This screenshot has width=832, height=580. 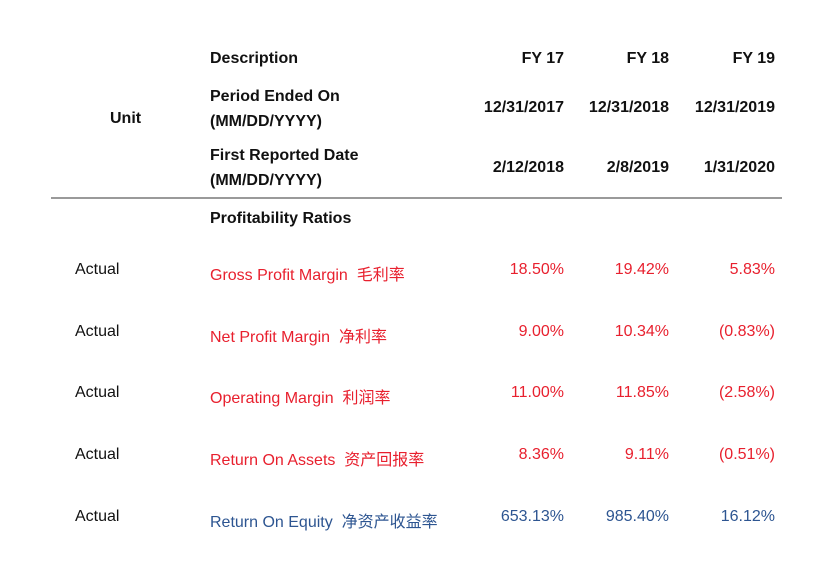 What do you see at coordinates (298, 337) in the screenshot?
I see `row-label: Net Profit Margin 净利率` at bounding box center [298, 337].